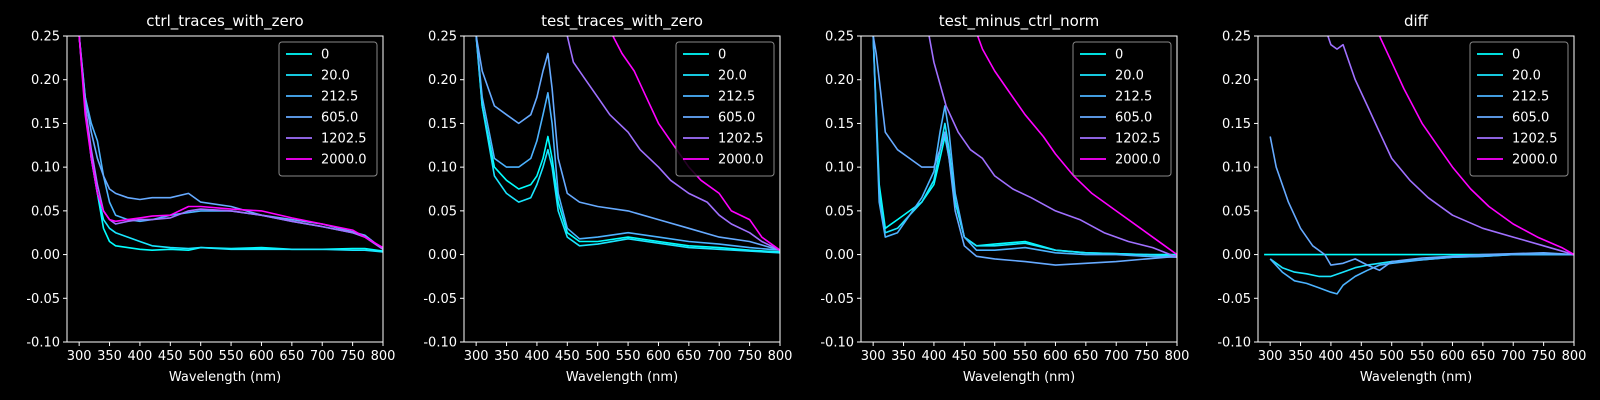 This screenshot has width=1600, height=400. Describe the element at coordinates (903, 356) in the screenshot. I see `x-tick-label: 350` at that location.